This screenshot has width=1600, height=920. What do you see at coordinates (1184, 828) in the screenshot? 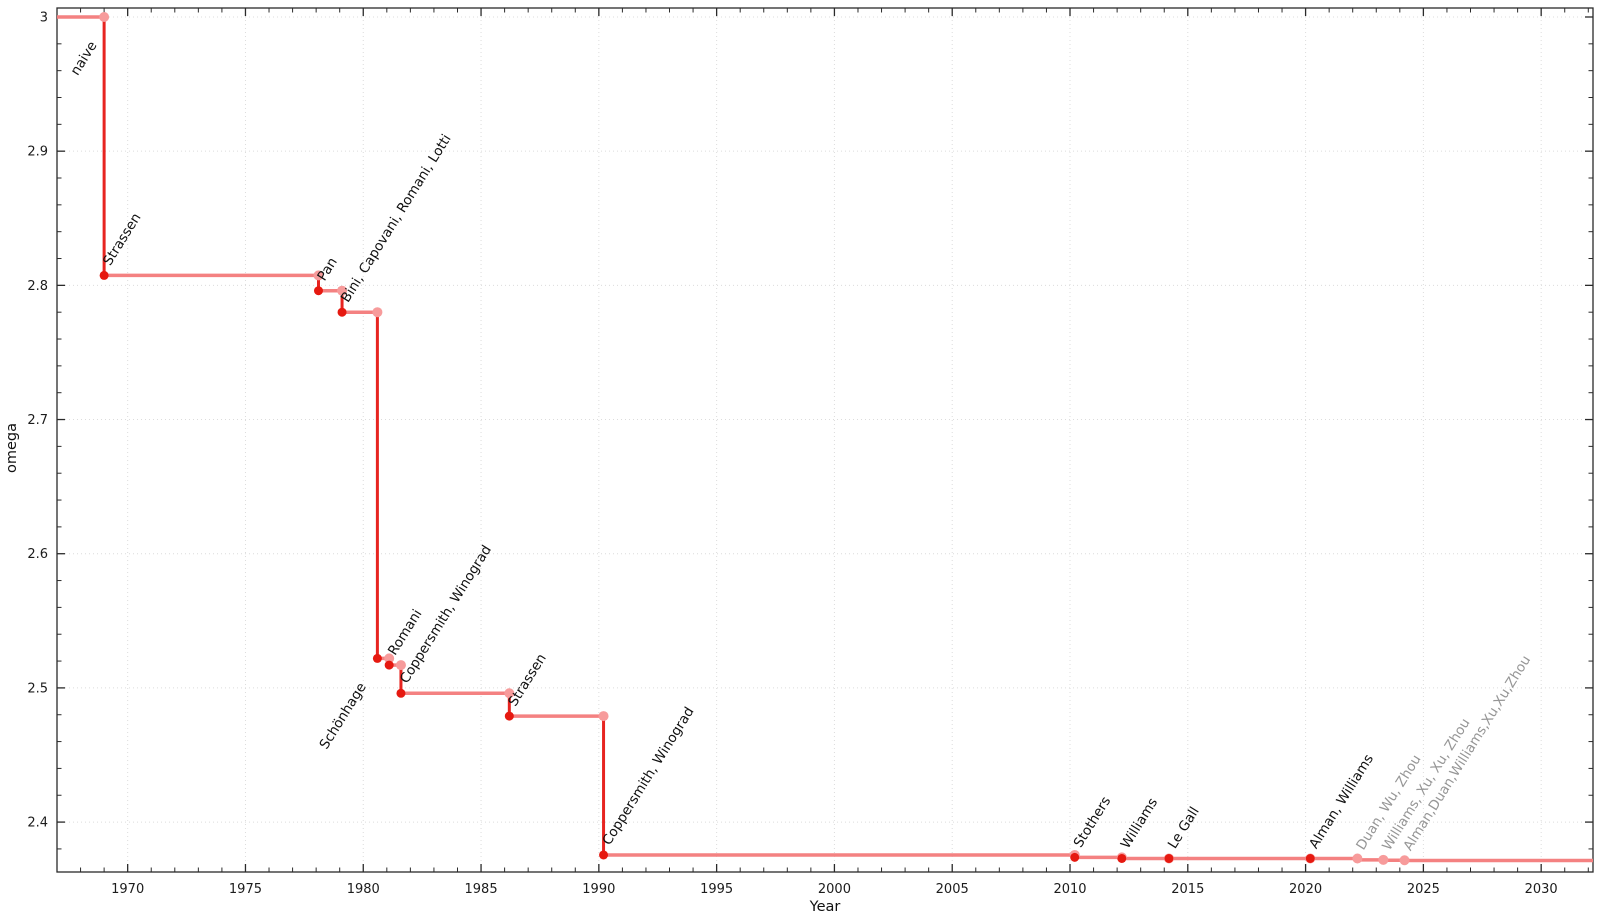
I see `point-label: Le Gall` at bounding box center [1184, 828].